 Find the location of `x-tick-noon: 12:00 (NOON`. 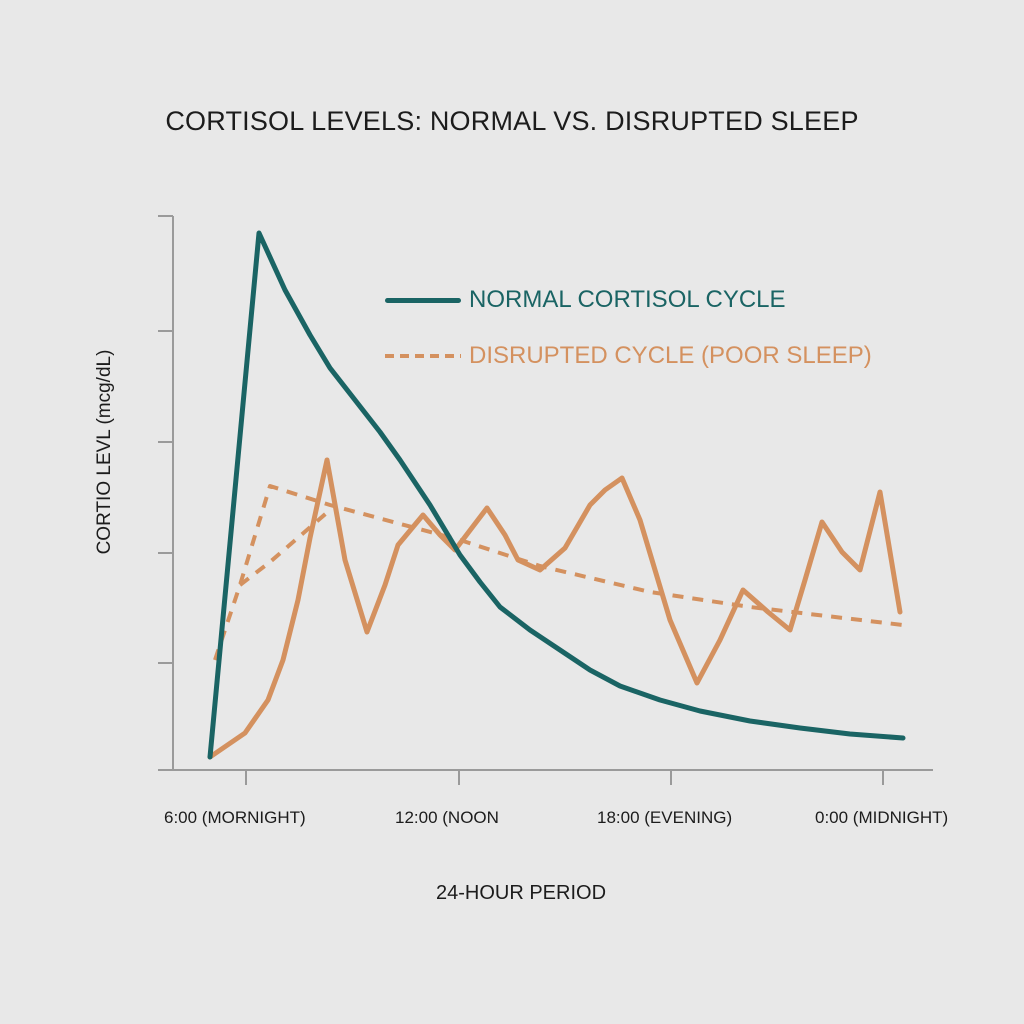

x-tick-noon: 12:00 (NOON is located at coordinates (447, 817).